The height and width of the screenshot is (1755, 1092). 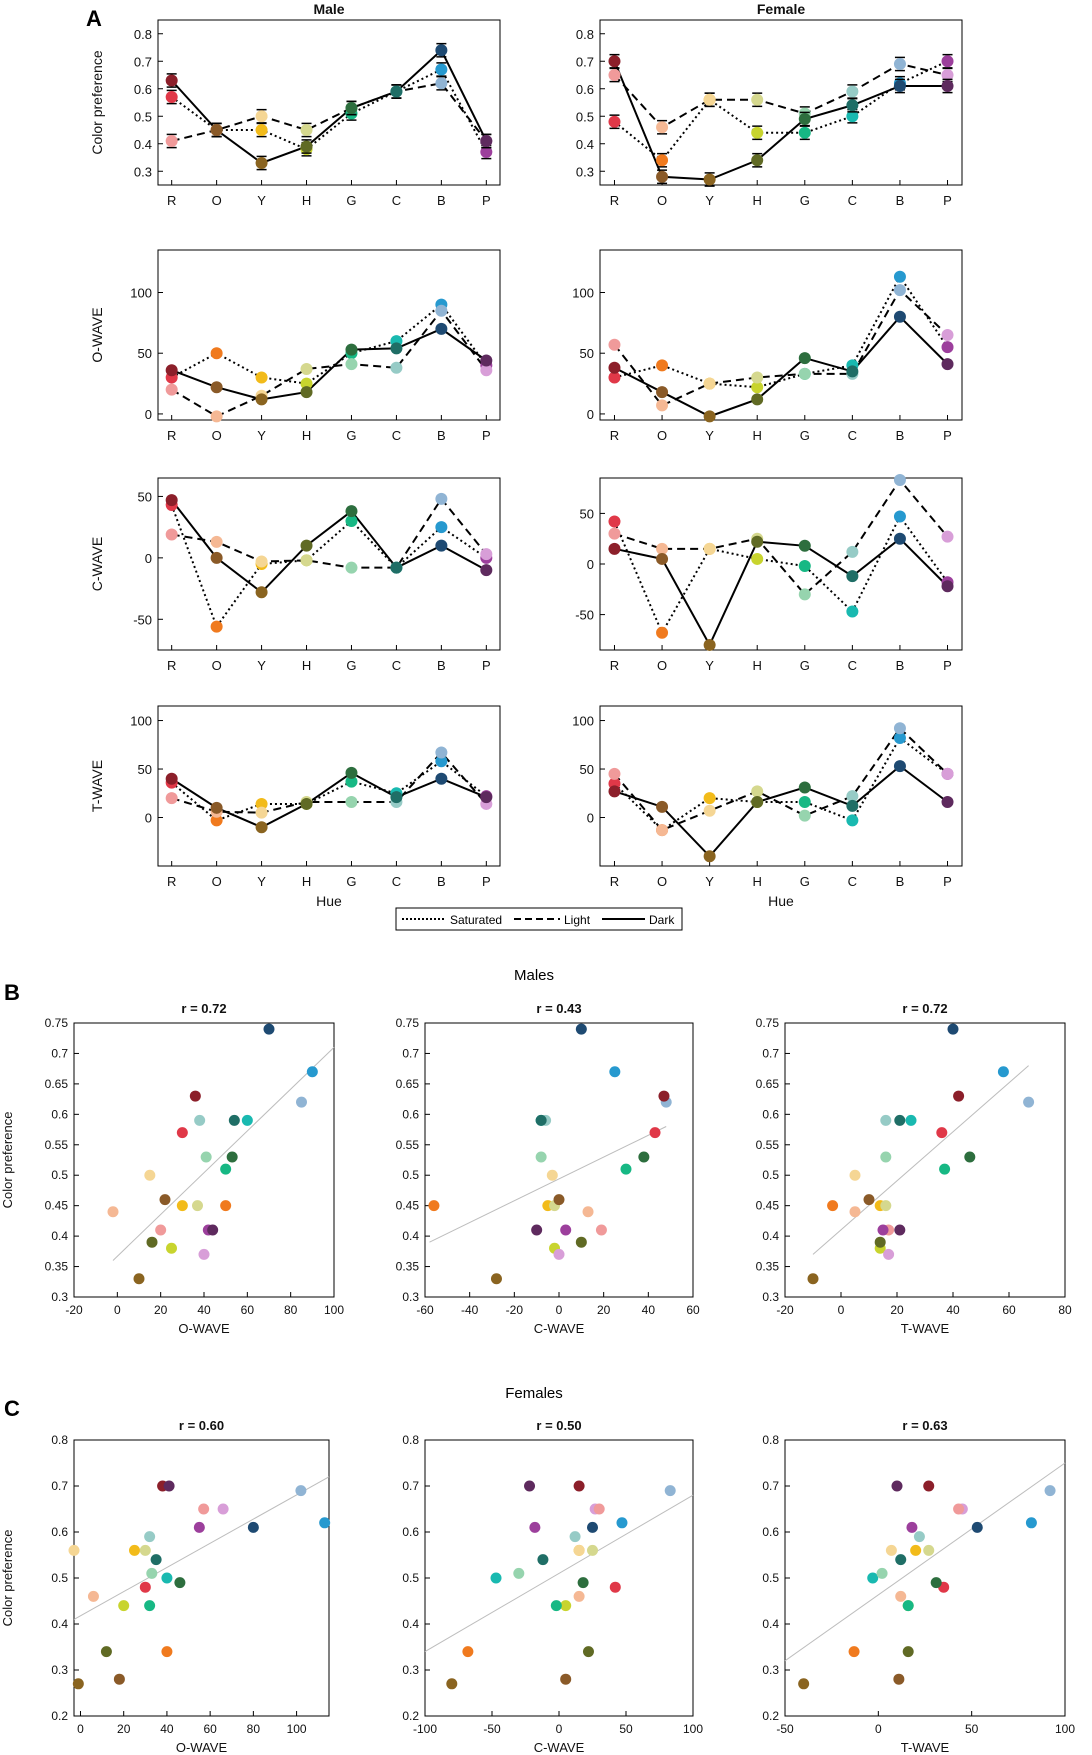 I want to click on x-tick-label: R, so click(x=171, y=200).